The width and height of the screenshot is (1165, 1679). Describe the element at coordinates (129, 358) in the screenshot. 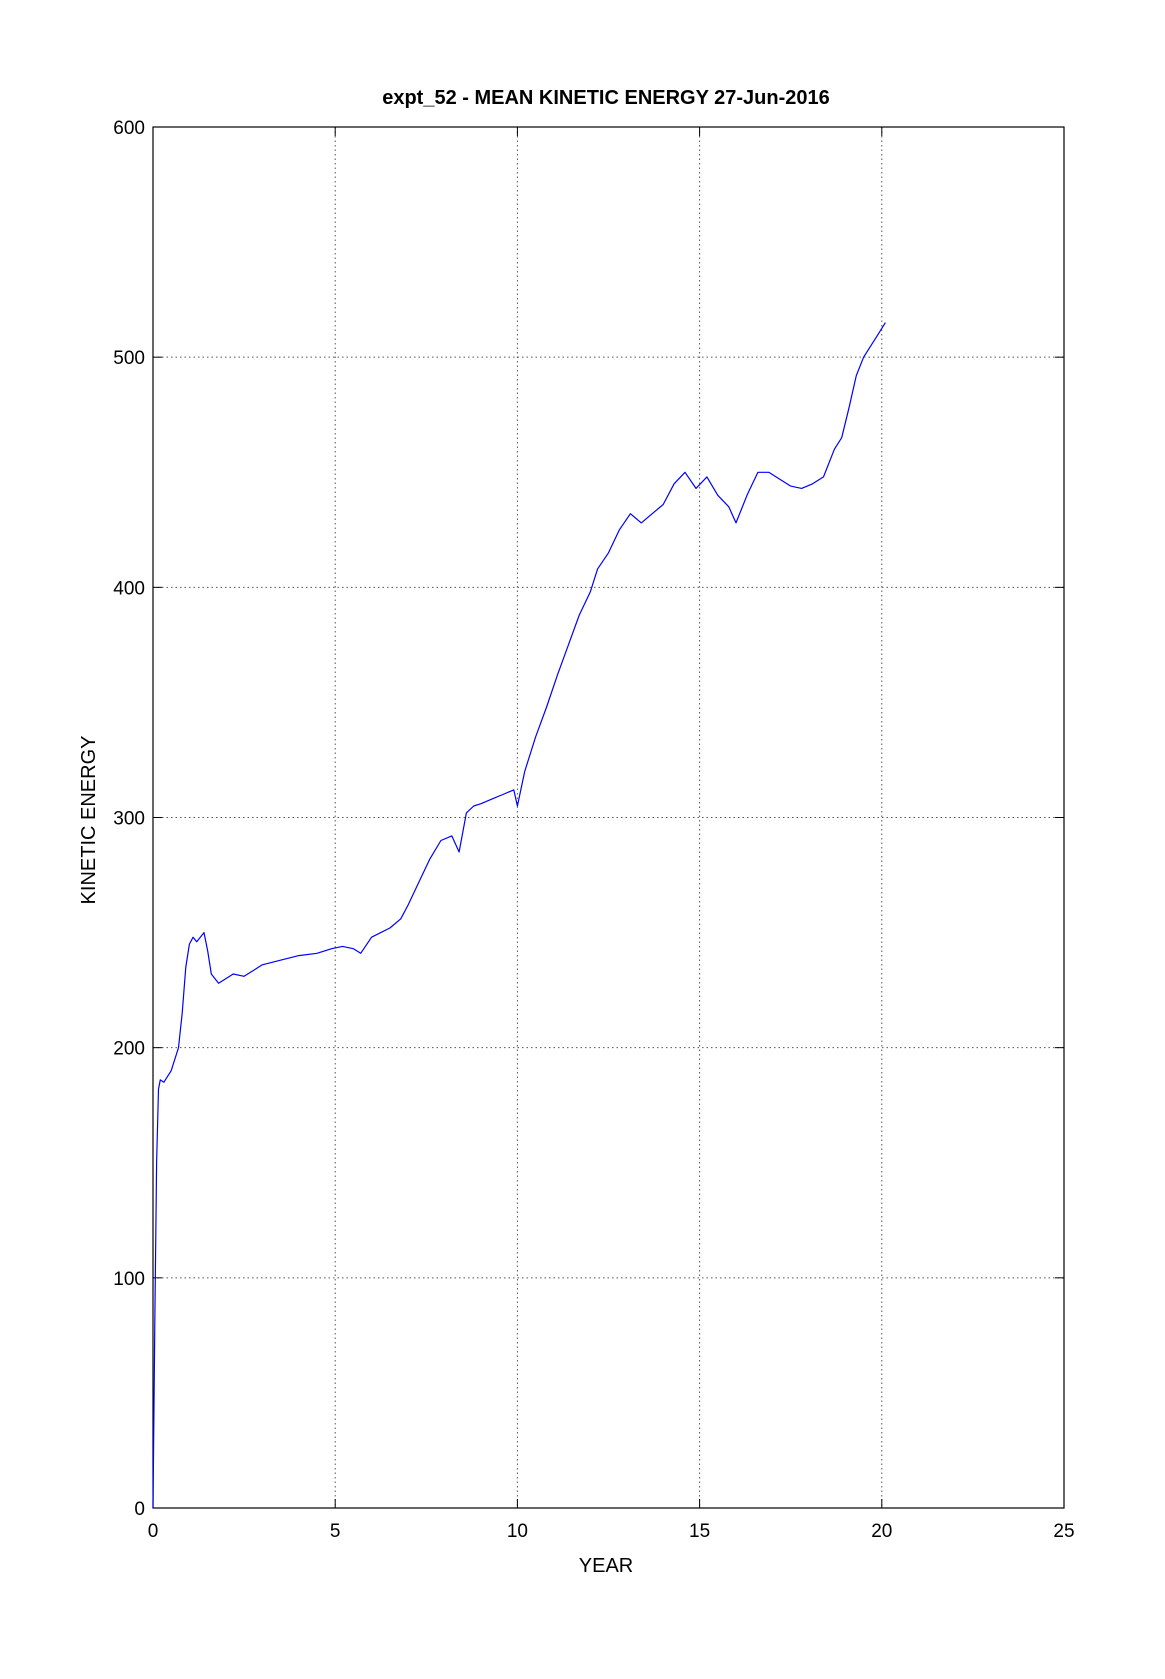

I see `y-tick-label: 500` at that location.